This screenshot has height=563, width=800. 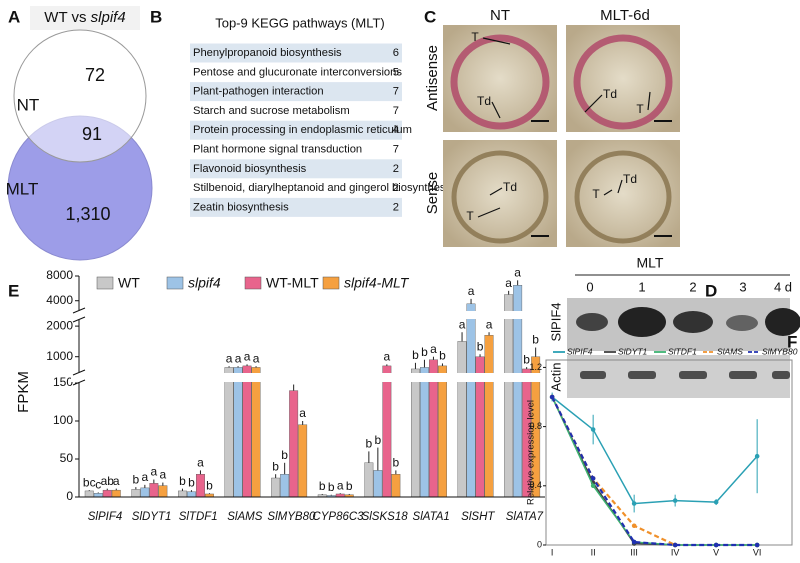 I want to click on legend-label: WT, so click(x=129, y=283).